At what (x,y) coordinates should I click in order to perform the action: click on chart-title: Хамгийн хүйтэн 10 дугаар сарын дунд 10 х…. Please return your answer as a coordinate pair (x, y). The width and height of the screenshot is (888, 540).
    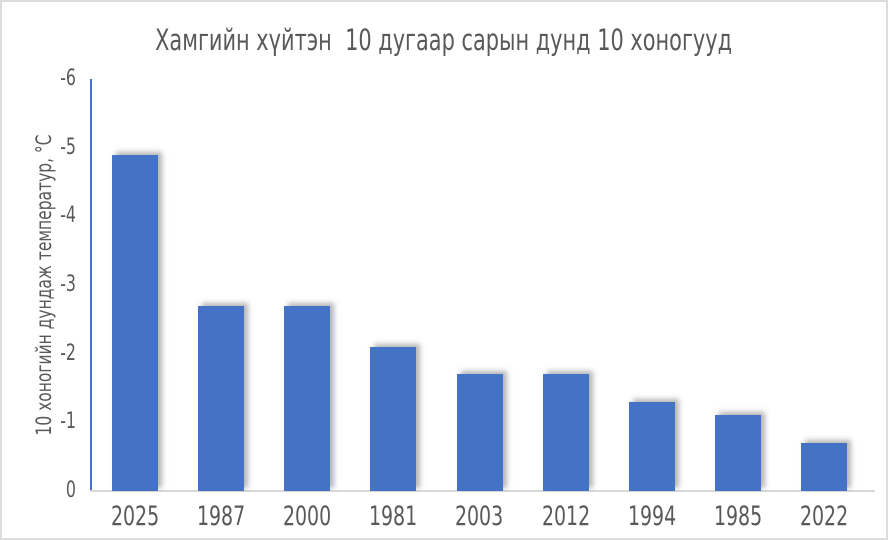
    Looking at the image, I should click on (444, 40).